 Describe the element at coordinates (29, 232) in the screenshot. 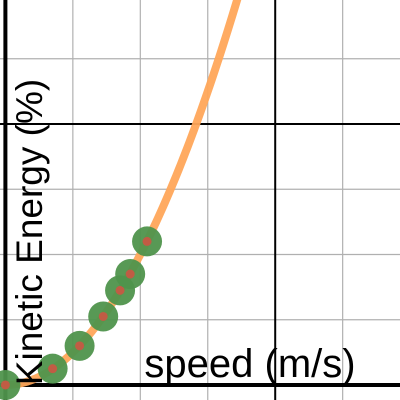

I see `y-axis-label: Kinetic Energy (%)` at that location.